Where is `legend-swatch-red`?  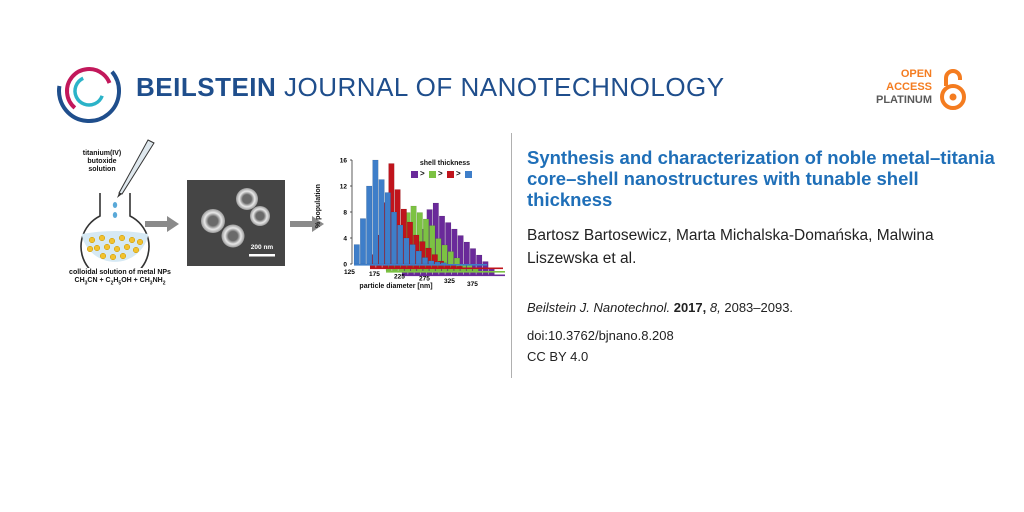
legend-swatch-red is located at coordinates (450, 174).